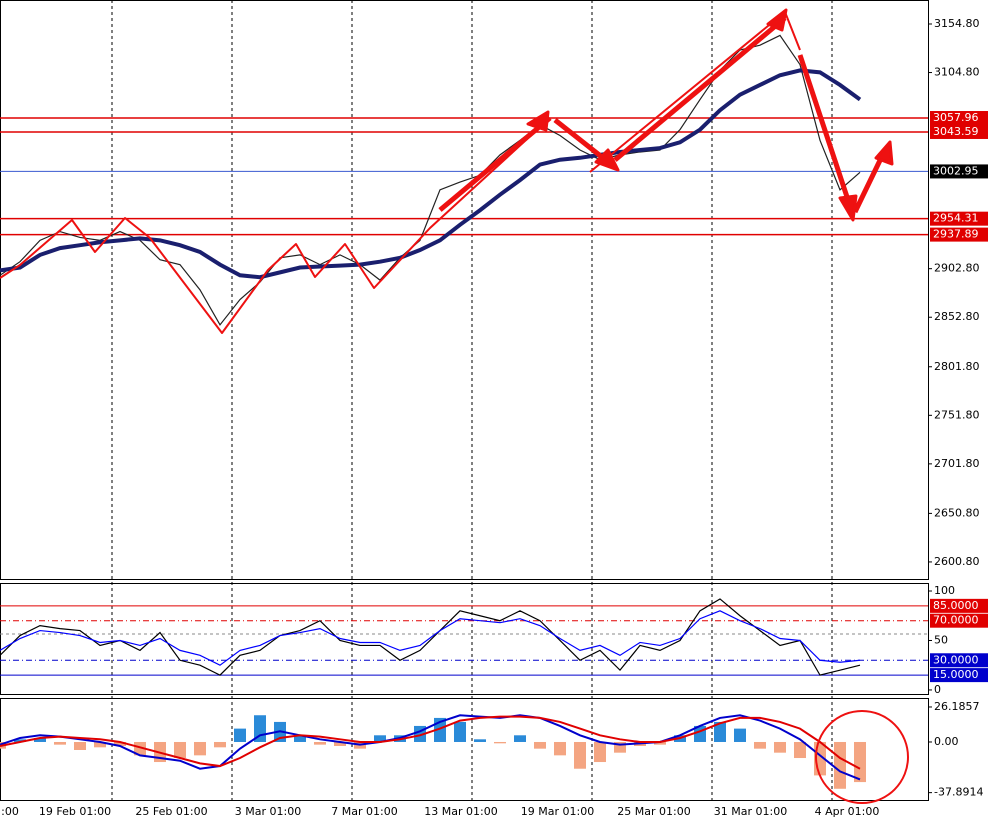 The height and width of the screenshot is (826, 995). What do you see at coordinates (944, 590) in the screenshot?
I see `y-tick-label: 100` at bounding box center [944, 590].